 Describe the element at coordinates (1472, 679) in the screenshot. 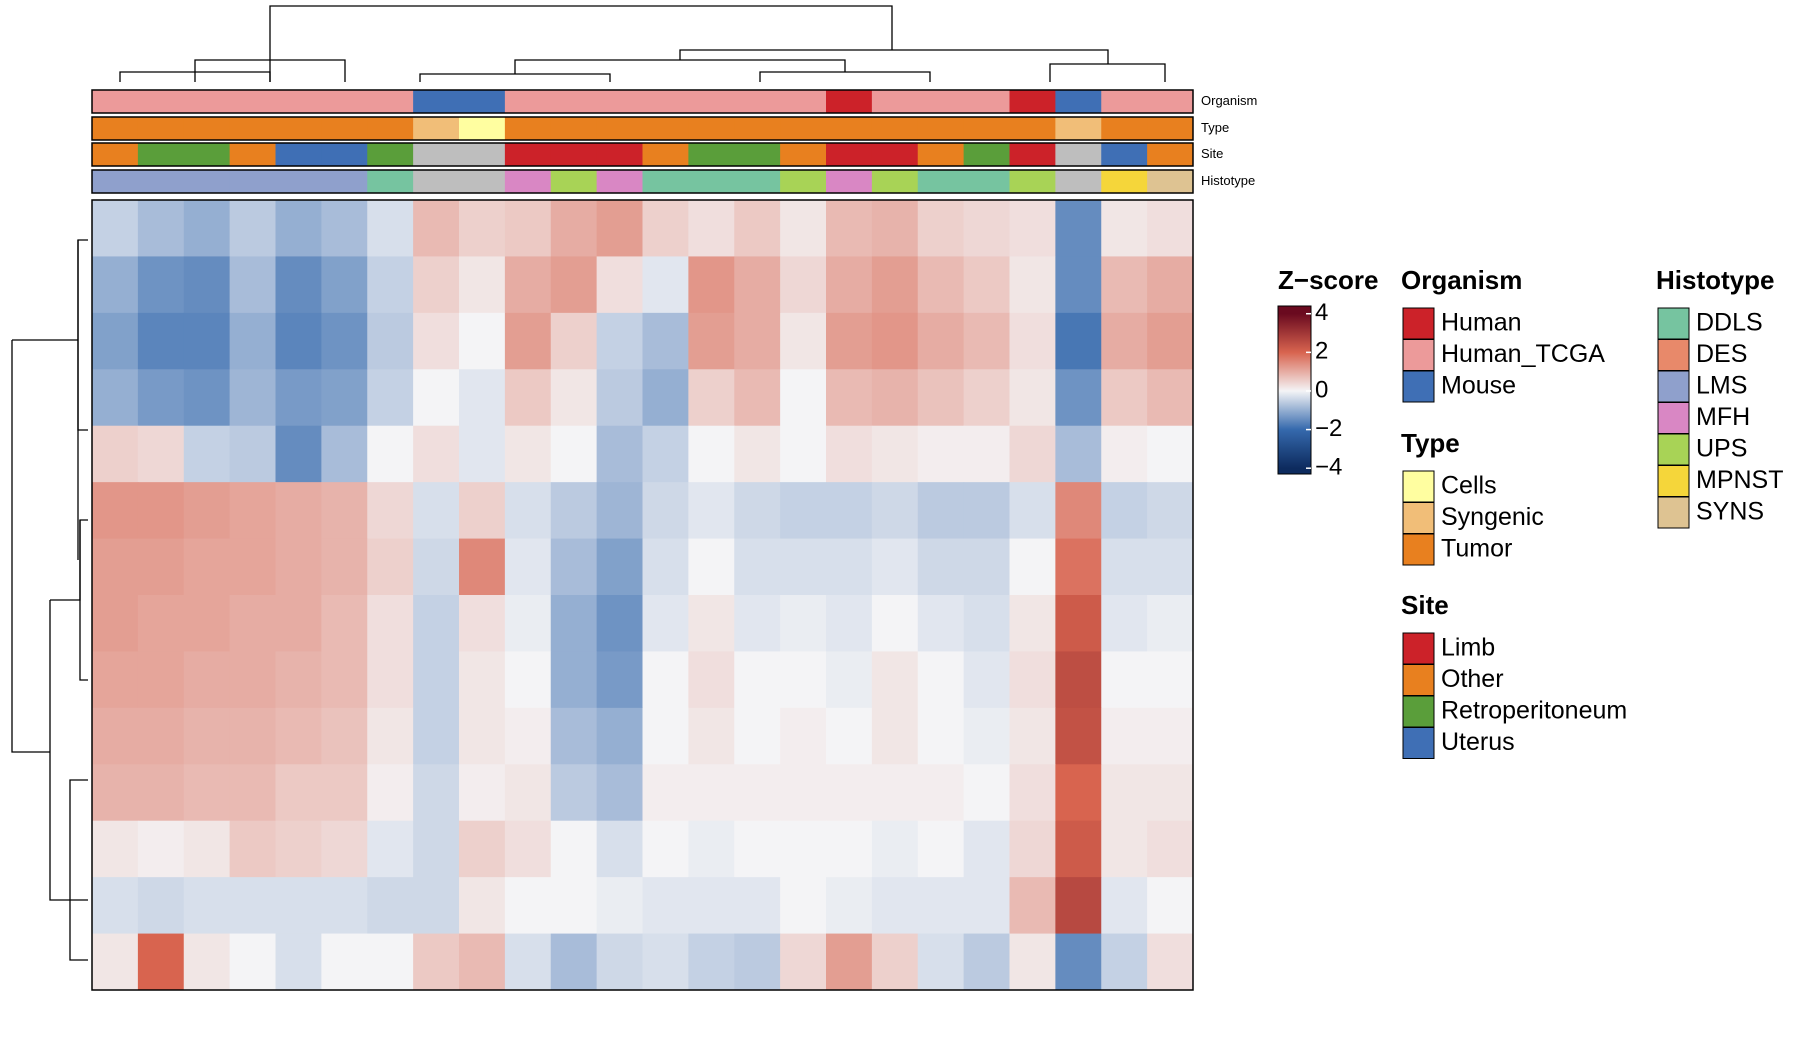

I see `legend-label: Other` at that location.